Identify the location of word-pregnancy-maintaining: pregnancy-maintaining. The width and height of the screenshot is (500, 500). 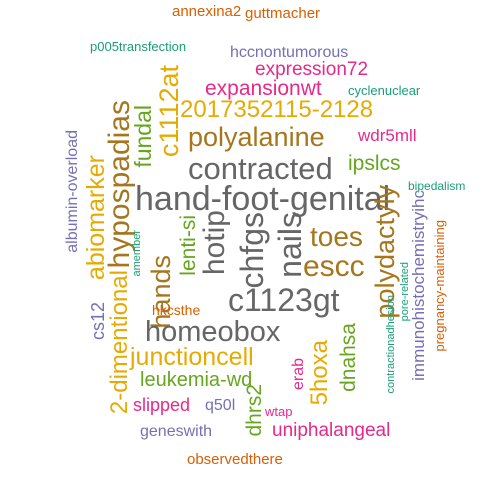
(439, 286).